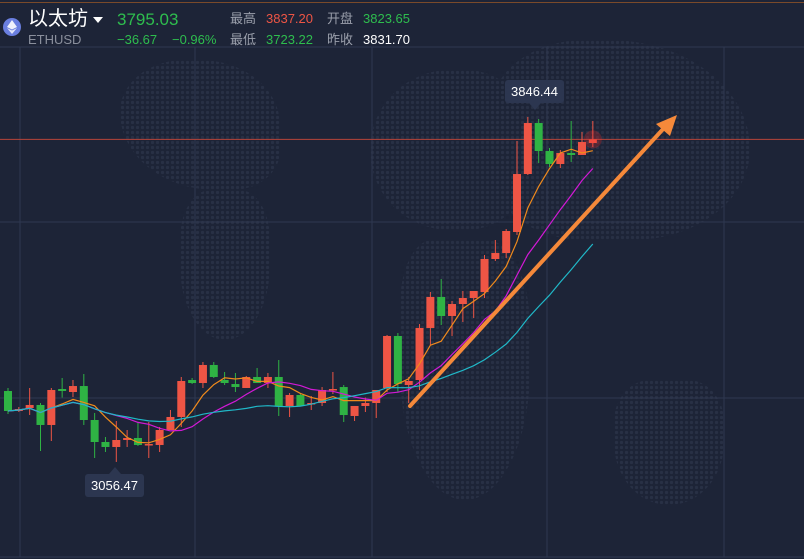  What do you see at coordinates (98, 20) in the screenshot?
I see `caret-down-icon` at bounding box center [98, 20].